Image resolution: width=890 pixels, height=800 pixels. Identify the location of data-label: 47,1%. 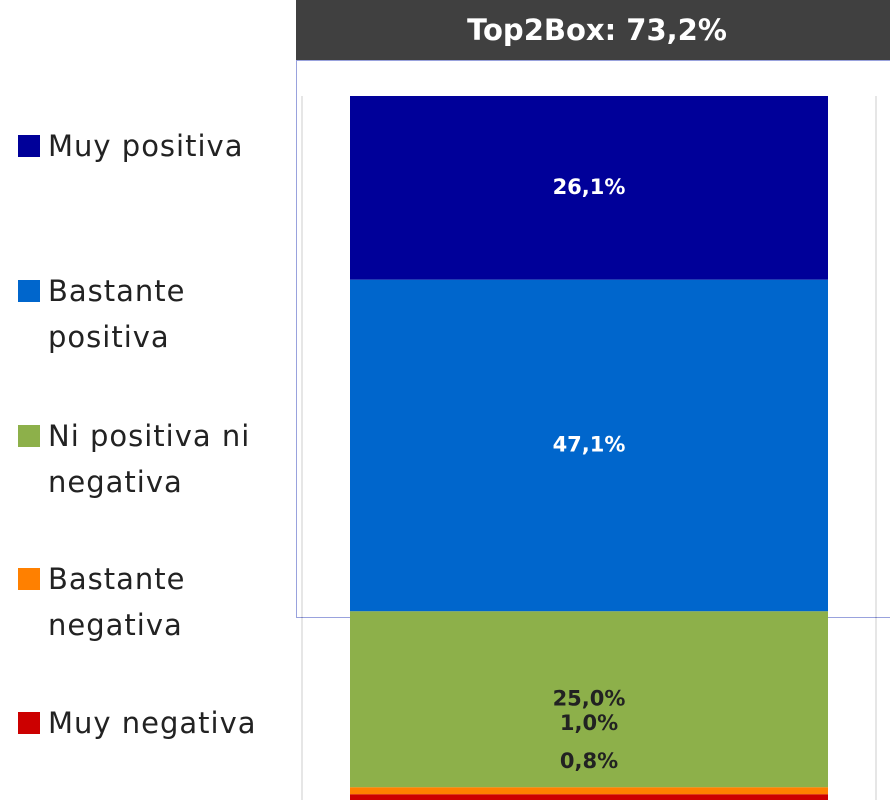
(589, 445).